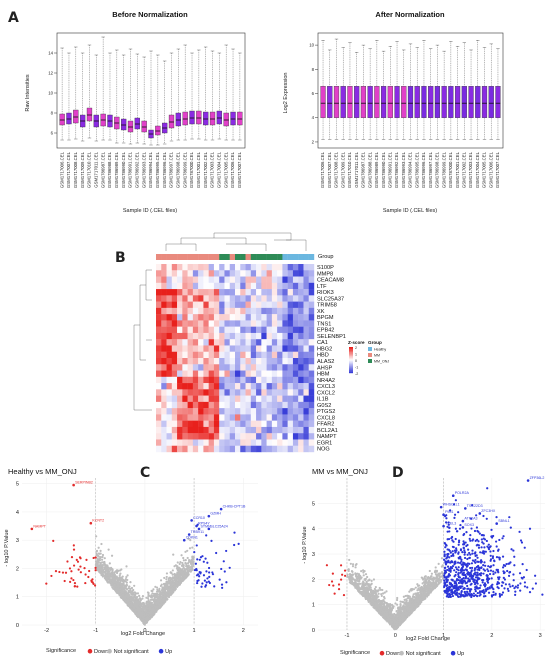  I want to click on x-tick-label: GSM1786992.CEL, so click(396, 169).